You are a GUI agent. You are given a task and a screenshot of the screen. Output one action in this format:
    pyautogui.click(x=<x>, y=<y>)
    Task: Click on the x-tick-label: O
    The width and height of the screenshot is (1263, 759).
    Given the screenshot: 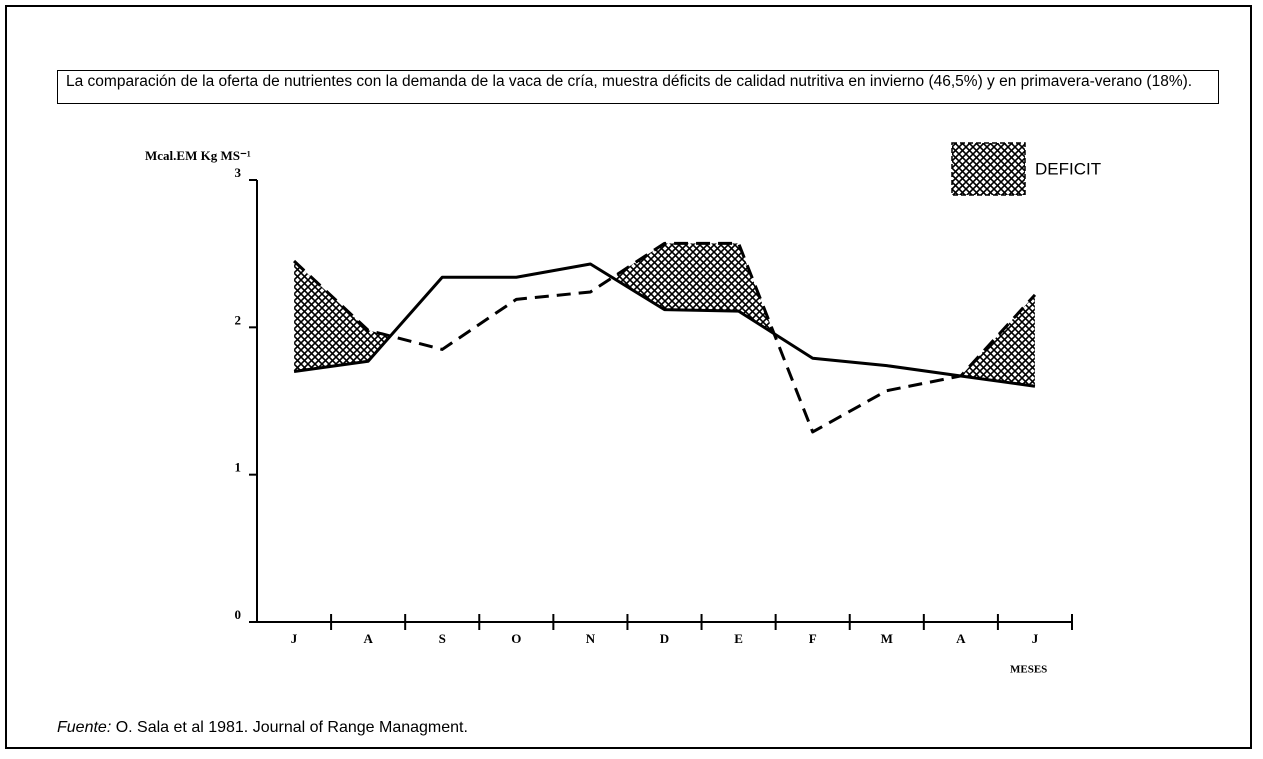 What is the action you would take?
    pyautogui.click(x=516, y=638)
    